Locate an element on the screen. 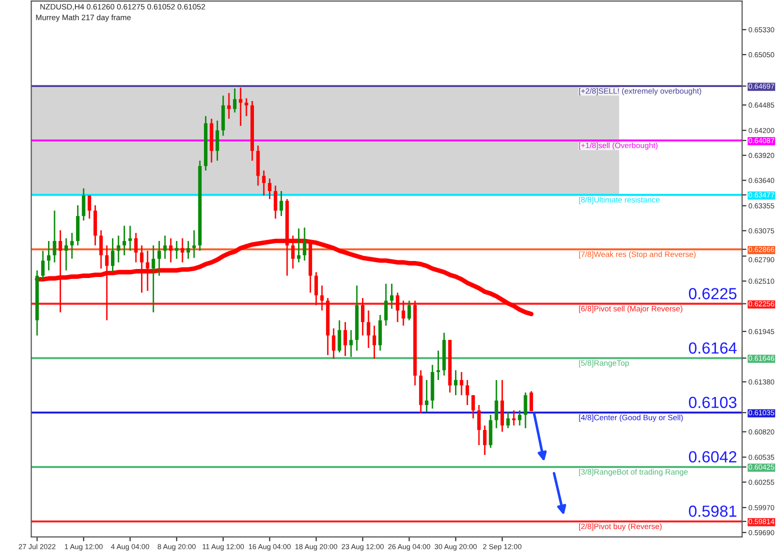 Image resolution: width=782 pixels, height=553 pixels. annotation: 0.6225 is located at coordinates (712, 294).